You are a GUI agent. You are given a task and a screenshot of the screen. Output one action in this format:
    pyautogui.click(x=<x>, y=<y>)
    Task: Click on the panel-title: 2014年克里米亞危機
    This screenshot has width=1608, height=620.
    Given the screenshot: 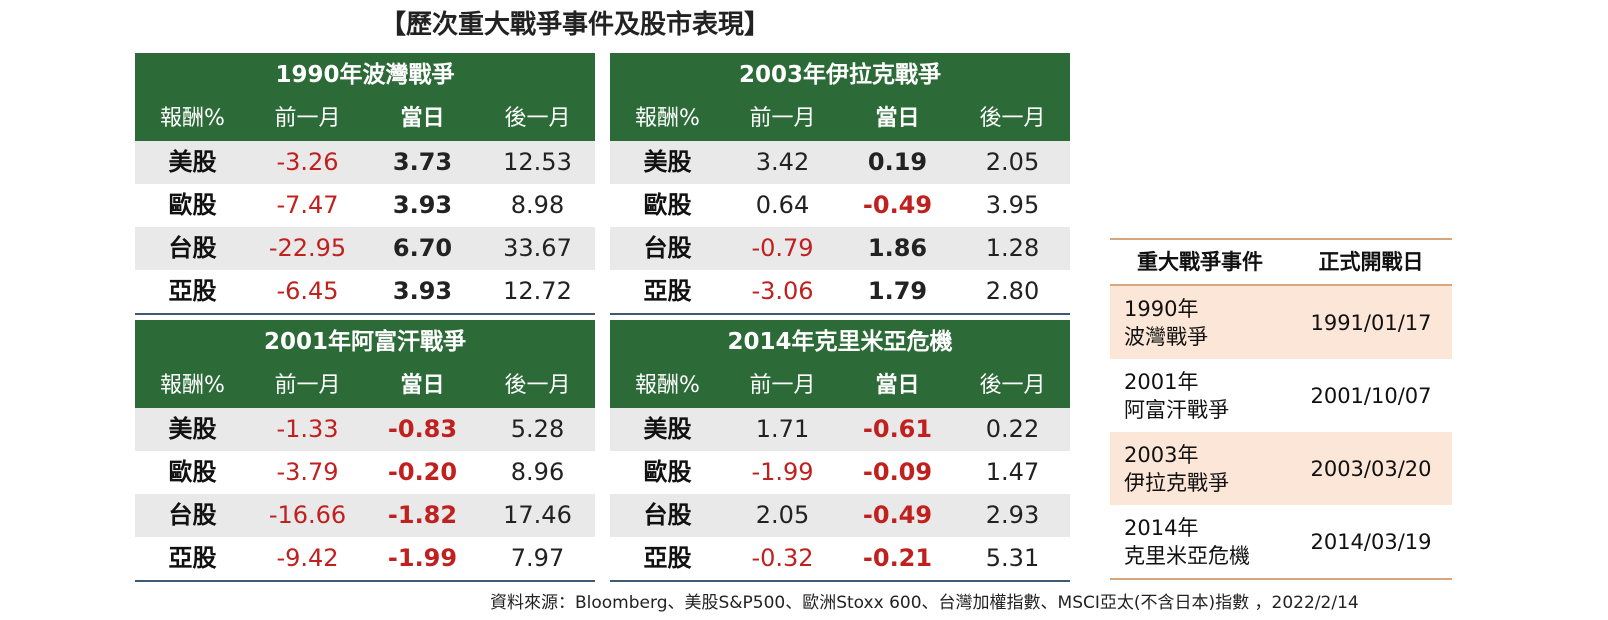 What is the action you would take?
    pyautogui.click(x=840, y=342)
    